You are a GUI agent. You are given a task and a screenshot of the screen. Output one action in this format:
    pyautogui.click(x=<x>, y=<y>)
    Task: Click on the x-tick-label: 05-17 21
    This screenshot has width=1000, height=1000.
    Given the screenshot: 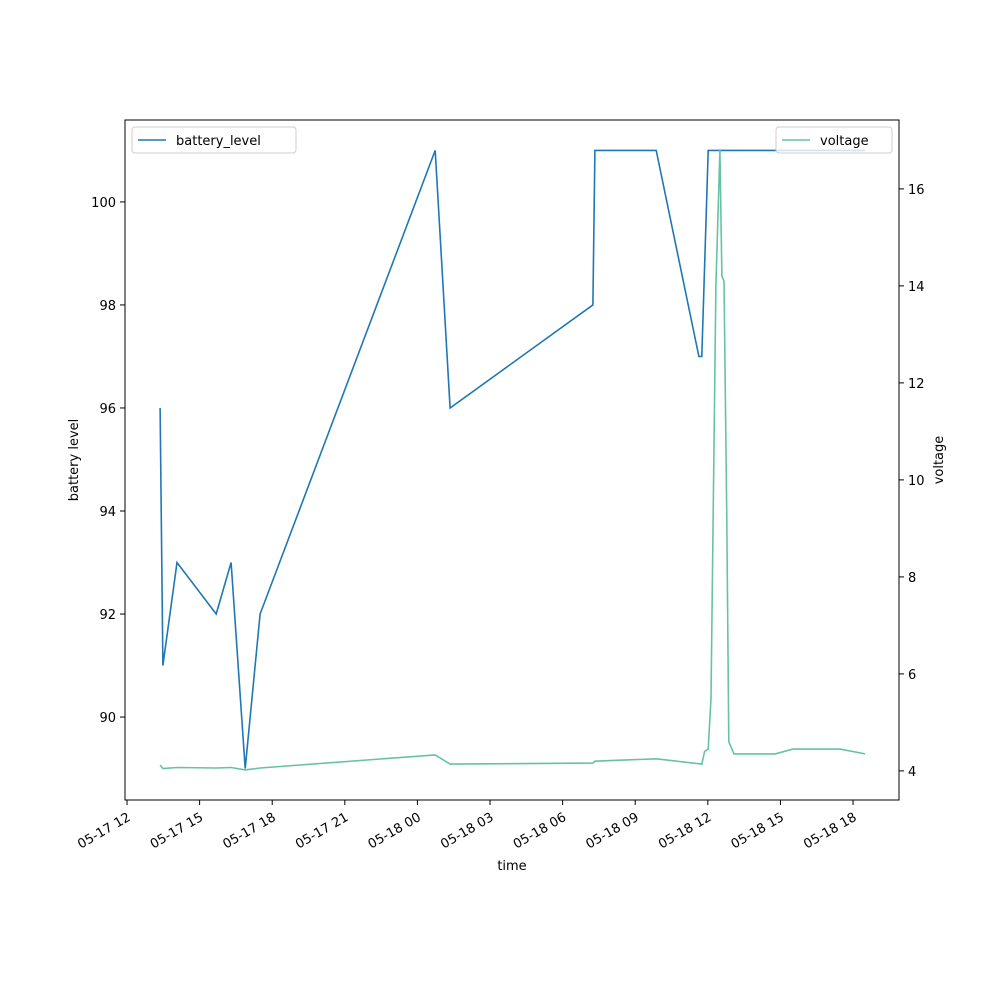 What is the action you would take?
    pyautogui.click(x=322, y=831)
    